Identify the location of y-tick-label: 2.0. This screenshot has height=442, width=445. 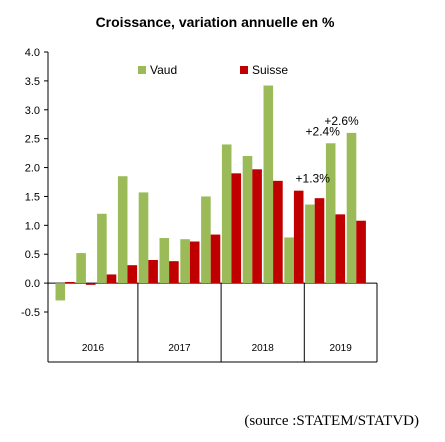
(32, 169).